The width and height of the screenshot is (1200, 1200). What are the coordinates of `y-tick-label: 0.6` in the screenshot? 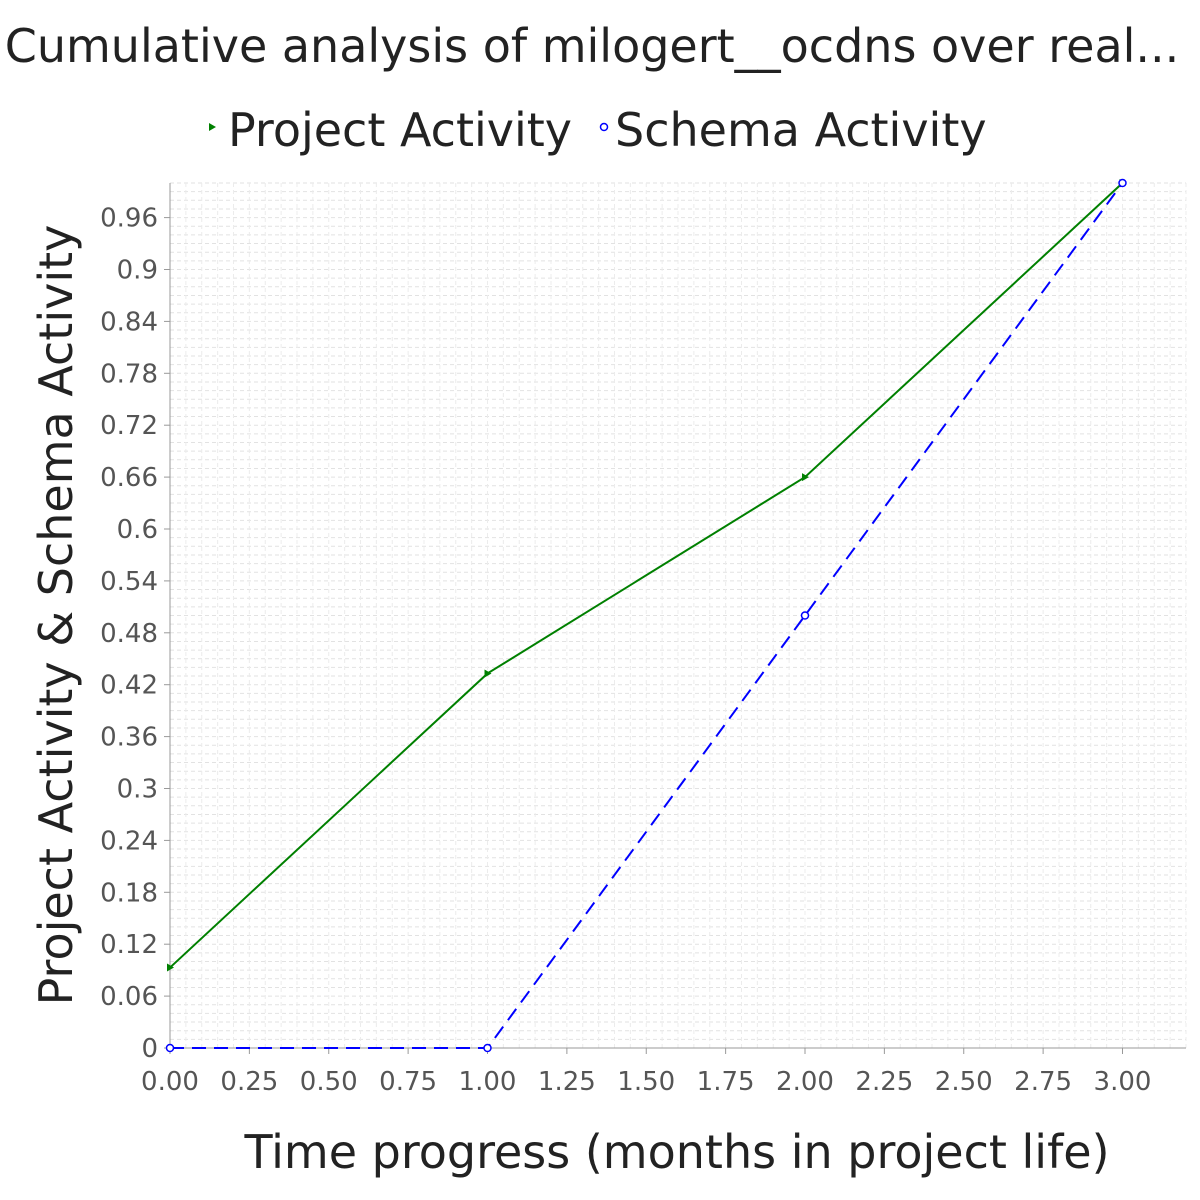 It's located at (137, 530).